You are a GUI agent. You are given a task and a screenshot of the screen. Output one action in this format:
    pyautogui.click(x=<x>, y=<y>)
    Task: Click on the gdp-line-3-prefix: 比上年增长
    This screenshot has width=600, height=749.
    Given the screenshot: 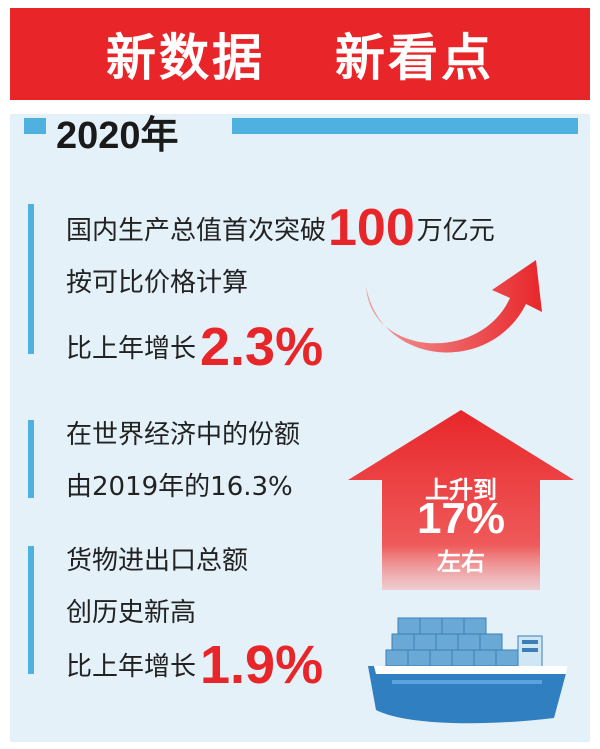 What is the action you would take?
    pyautogui.click(x=131, y=349)
    